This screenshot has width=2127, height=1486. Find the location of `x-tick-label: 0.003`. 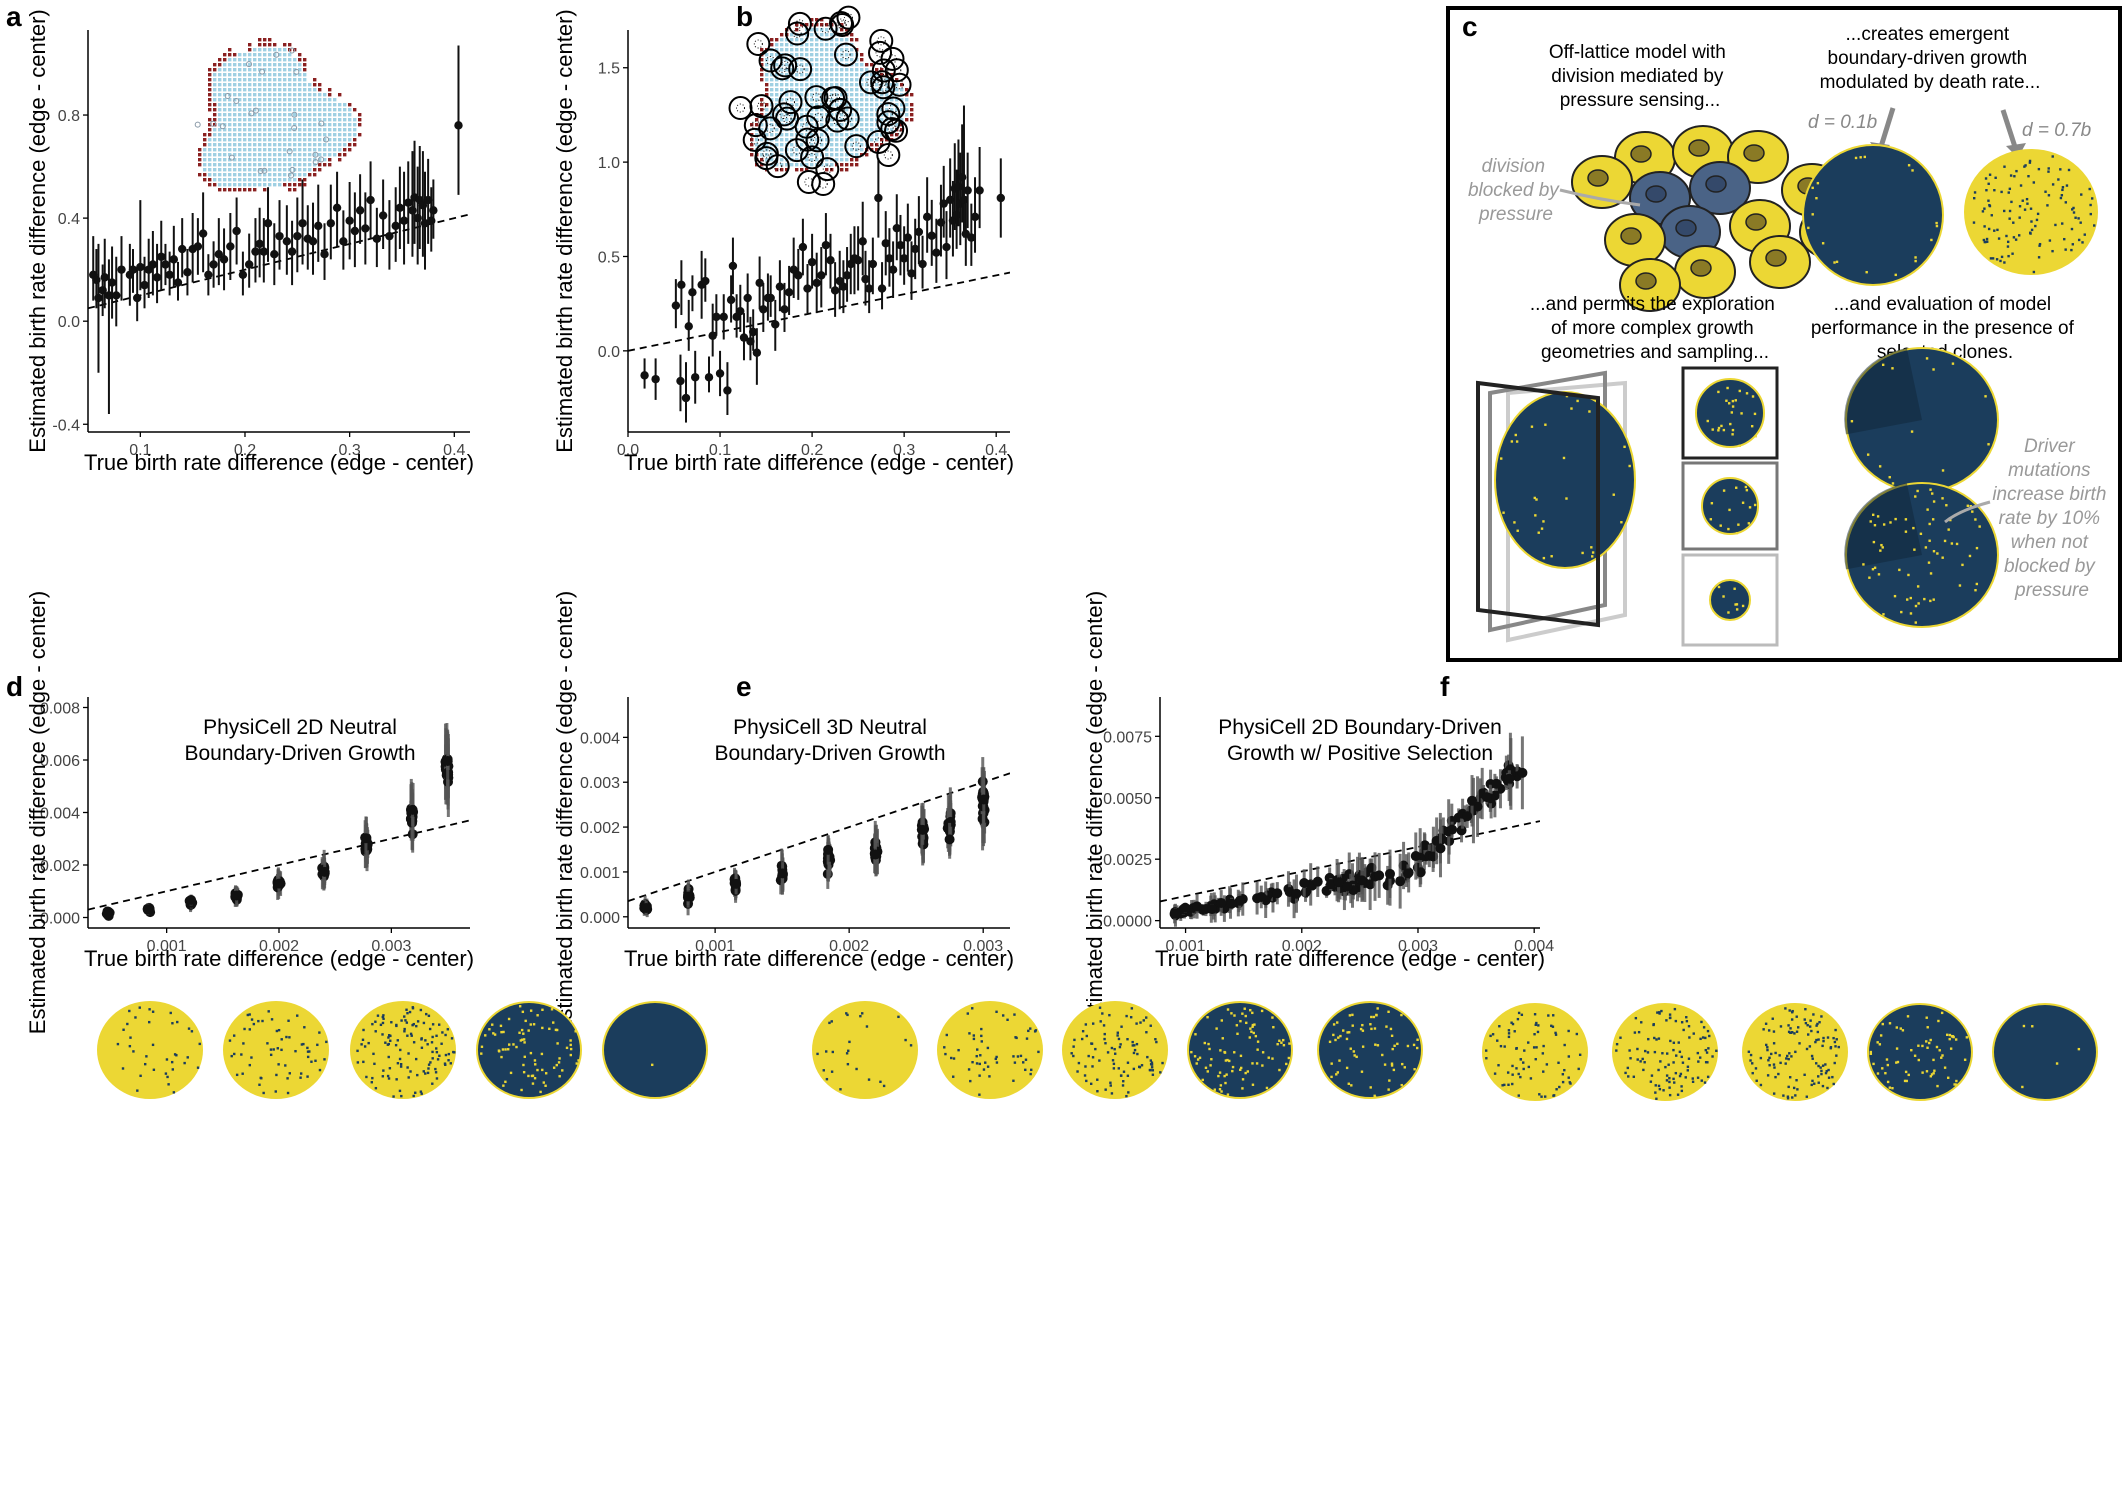

x-tick-label: 0.003 is located at coordinates (391, 946).